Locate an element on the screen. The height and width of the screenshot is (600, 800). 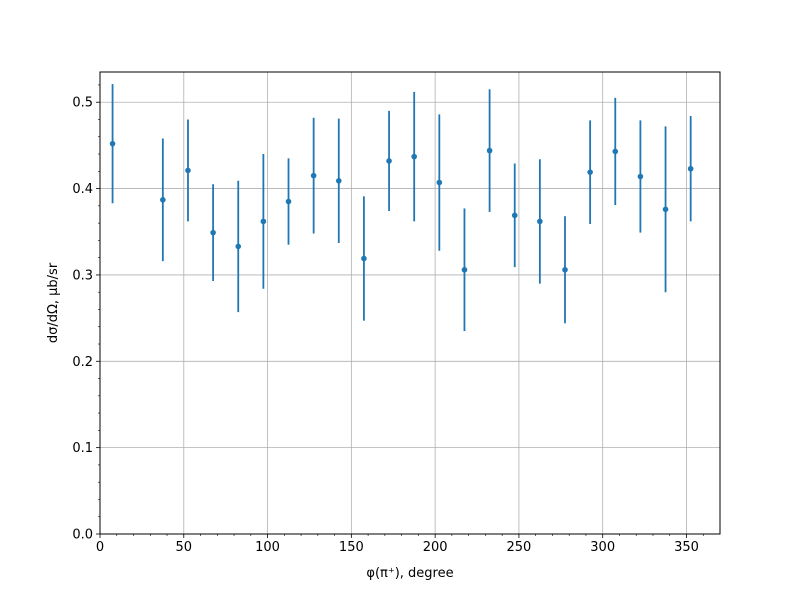
y-tick-label: 0.0 is located at coordinates (82, 535).